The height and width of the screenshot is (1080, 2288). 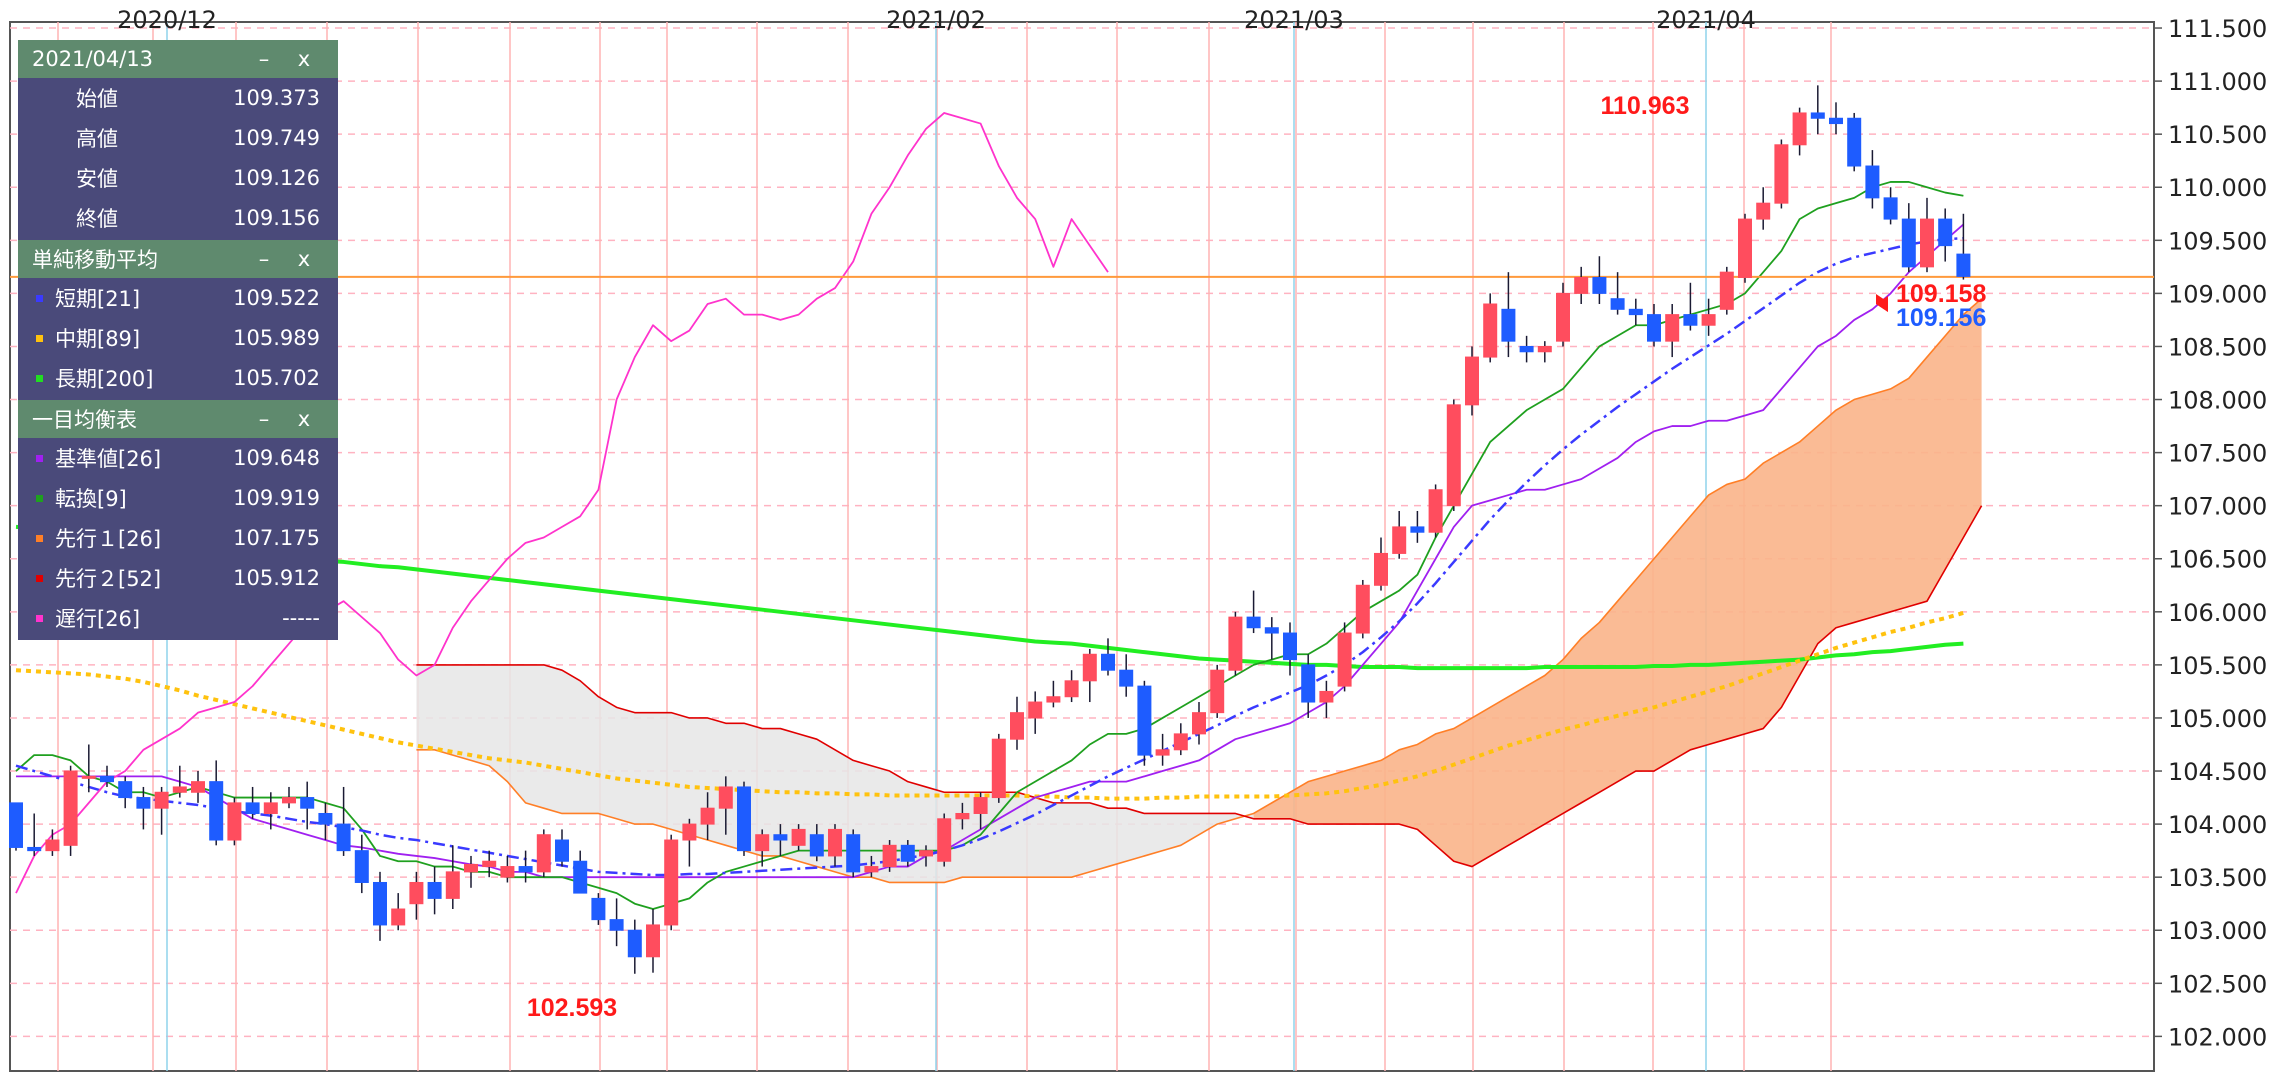 I want to click on indicator-value: 109.522, so click(x=276, y=298).